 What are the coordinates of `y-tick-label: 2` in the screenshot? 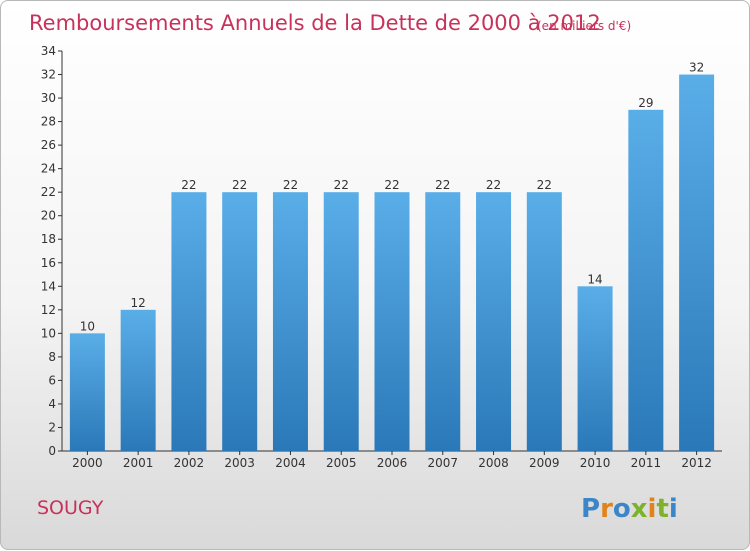 It's located at (52, 427).